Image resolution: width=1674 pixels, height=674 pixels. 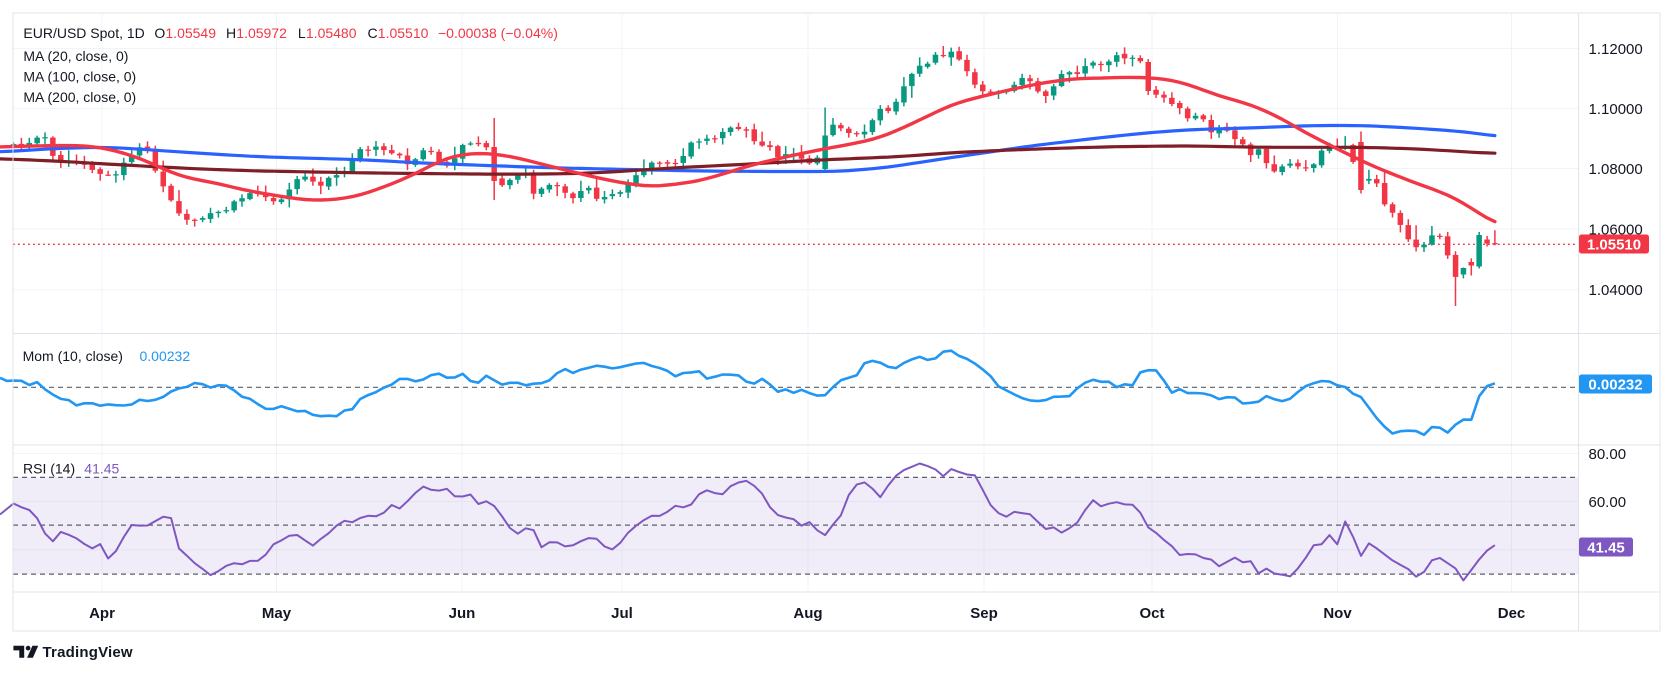 What do you see at coordinates (83, 33) in the screenshot?
I see `svg-text: EUR/USD Spot, 1D` at bounding box center [83, 33].